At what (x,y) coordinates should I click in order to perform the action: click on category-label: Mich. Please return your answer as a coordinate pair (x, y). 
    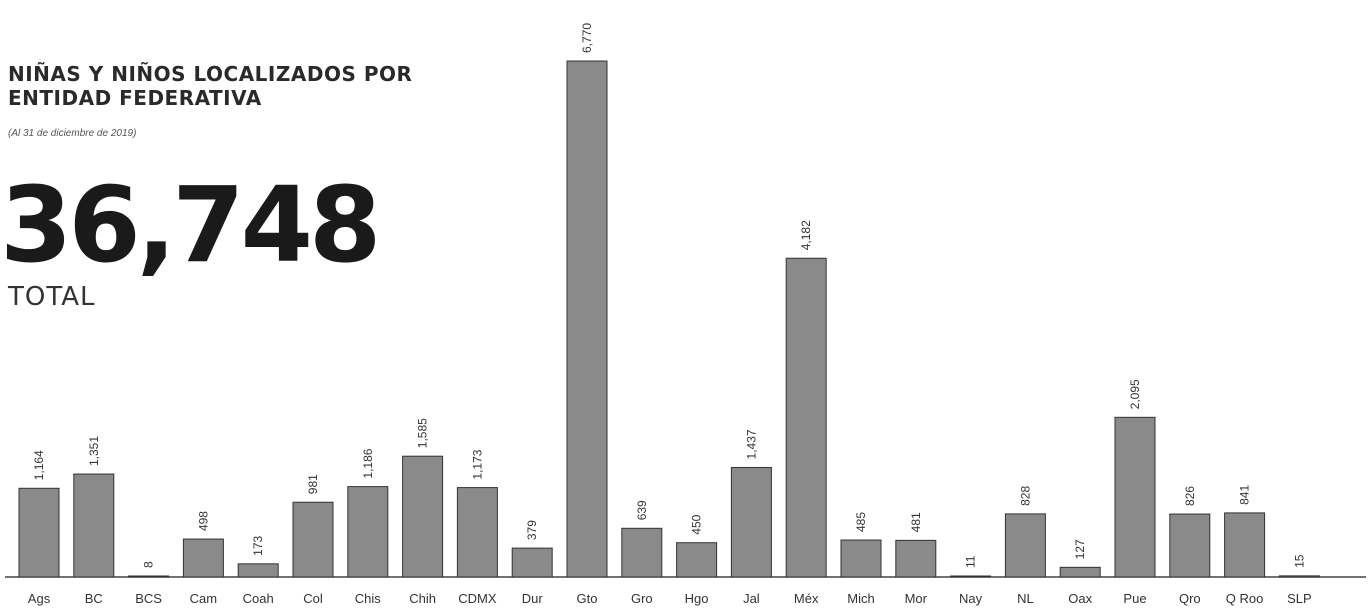
    Looking at the image, I should click on (860, 598).